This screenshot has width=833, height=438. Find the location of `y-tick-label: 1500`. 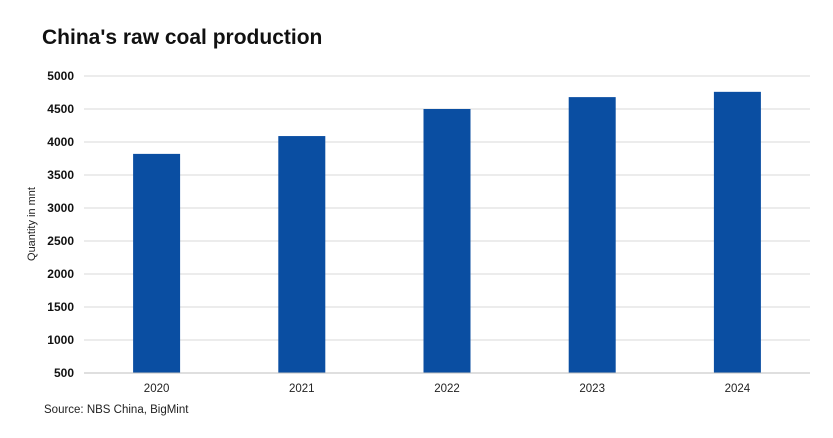

y-tick-label: 1500 is located at coordinates (60, 307).